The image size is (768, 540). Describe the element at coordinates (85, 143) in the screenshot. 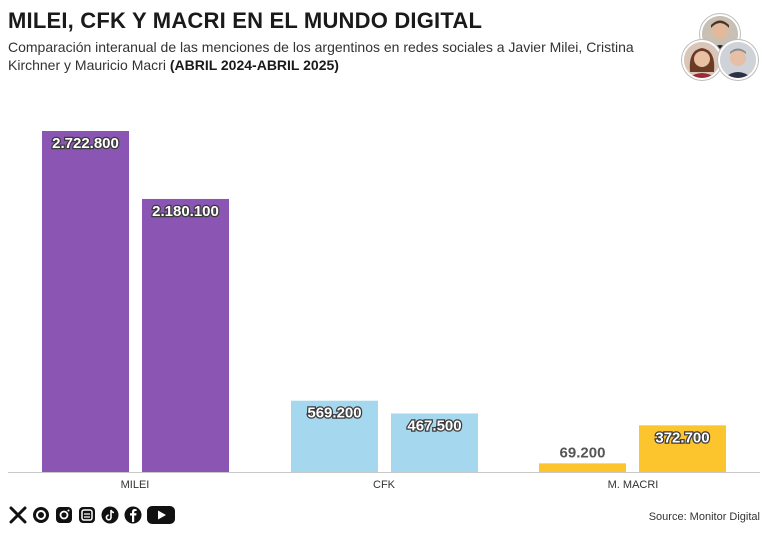

I see `data-label: 2.722.800` at that location.